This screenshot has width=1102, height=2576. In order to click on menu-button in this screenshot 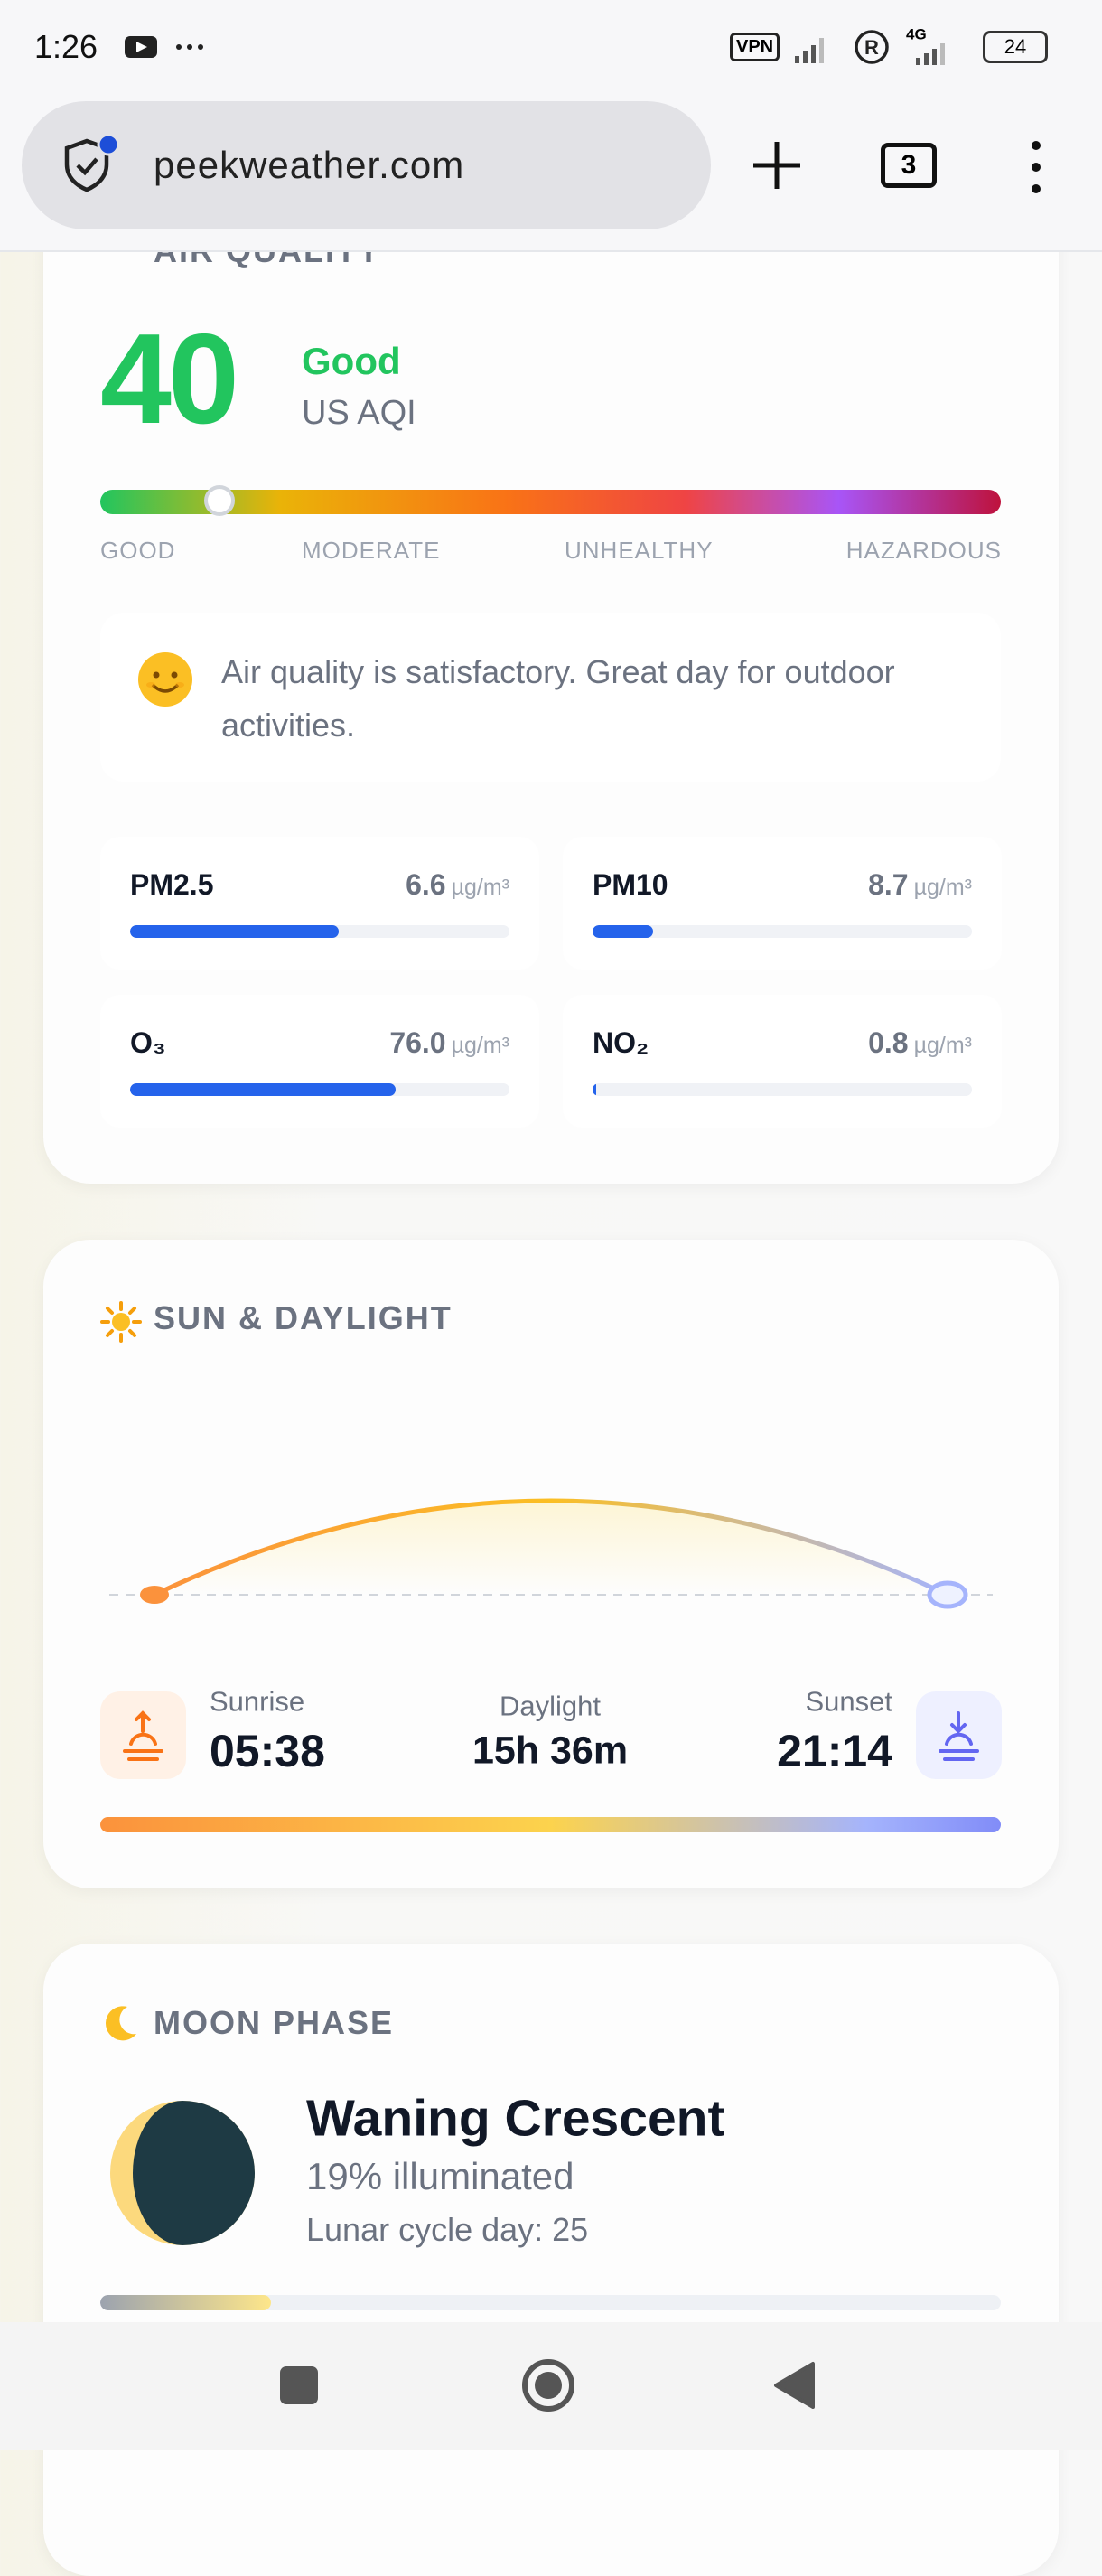, I will do `click(1036, 167)`.